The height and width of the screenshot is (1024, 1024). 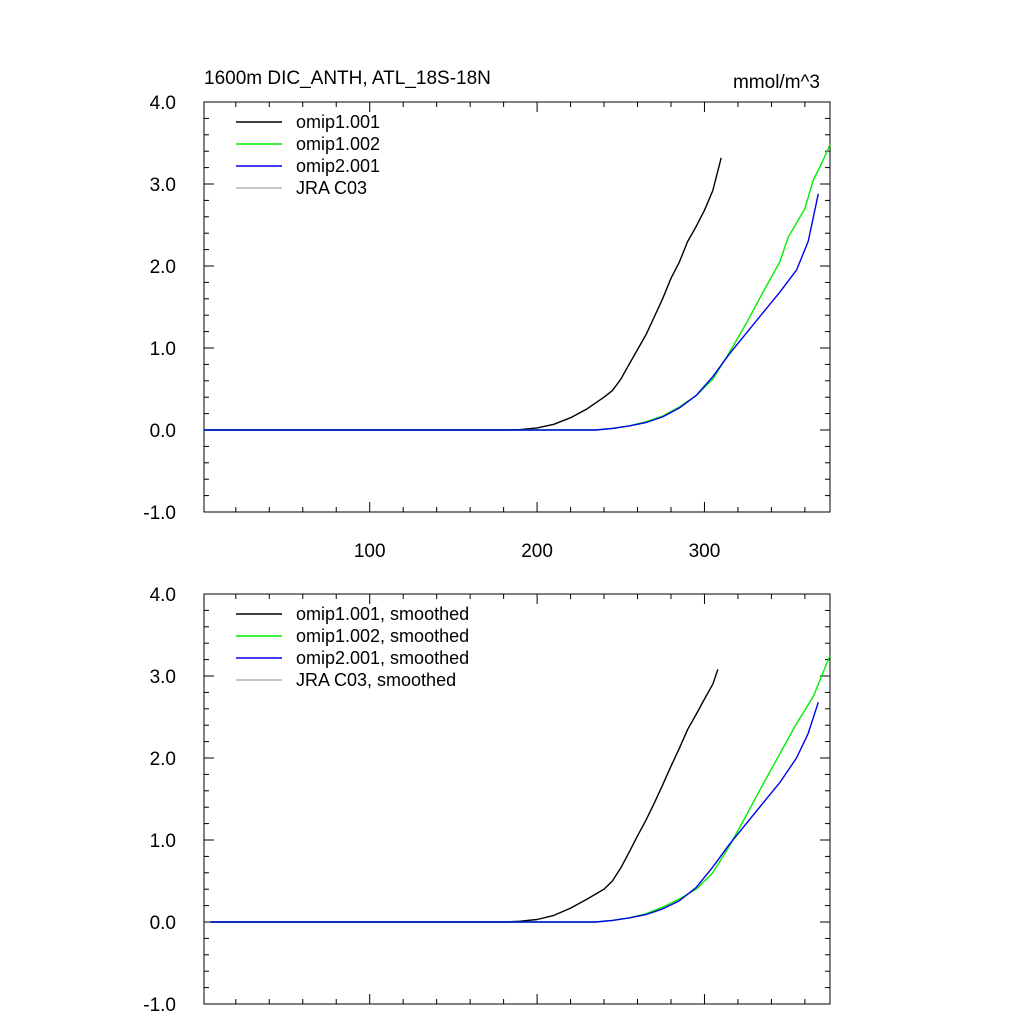 I want to click on x-tick-label: 200, so click(x=537, y=551).